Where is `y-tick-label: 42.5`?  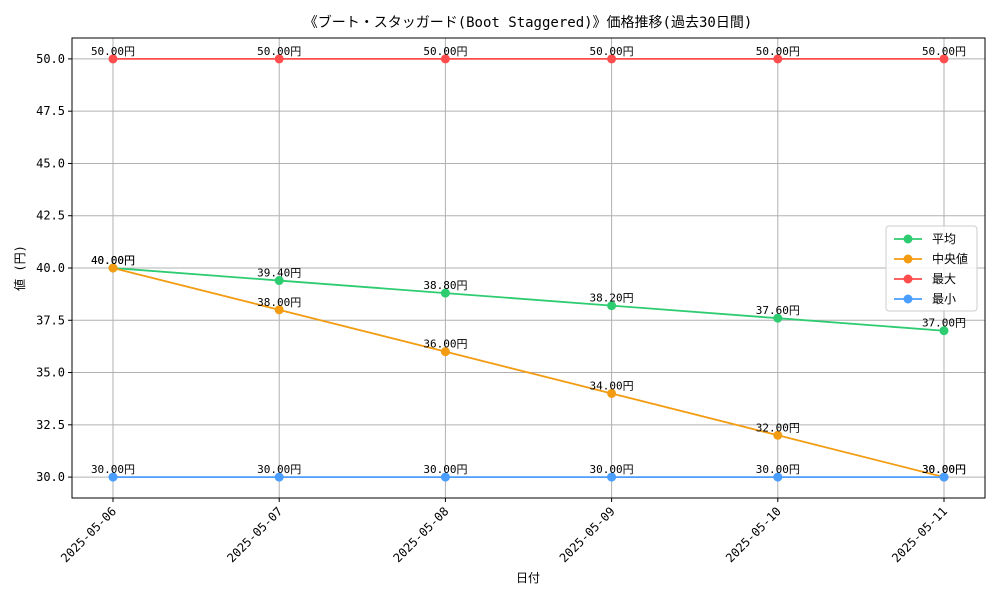
y-tick-label: 42.5 is located at coordinates (50, 216).